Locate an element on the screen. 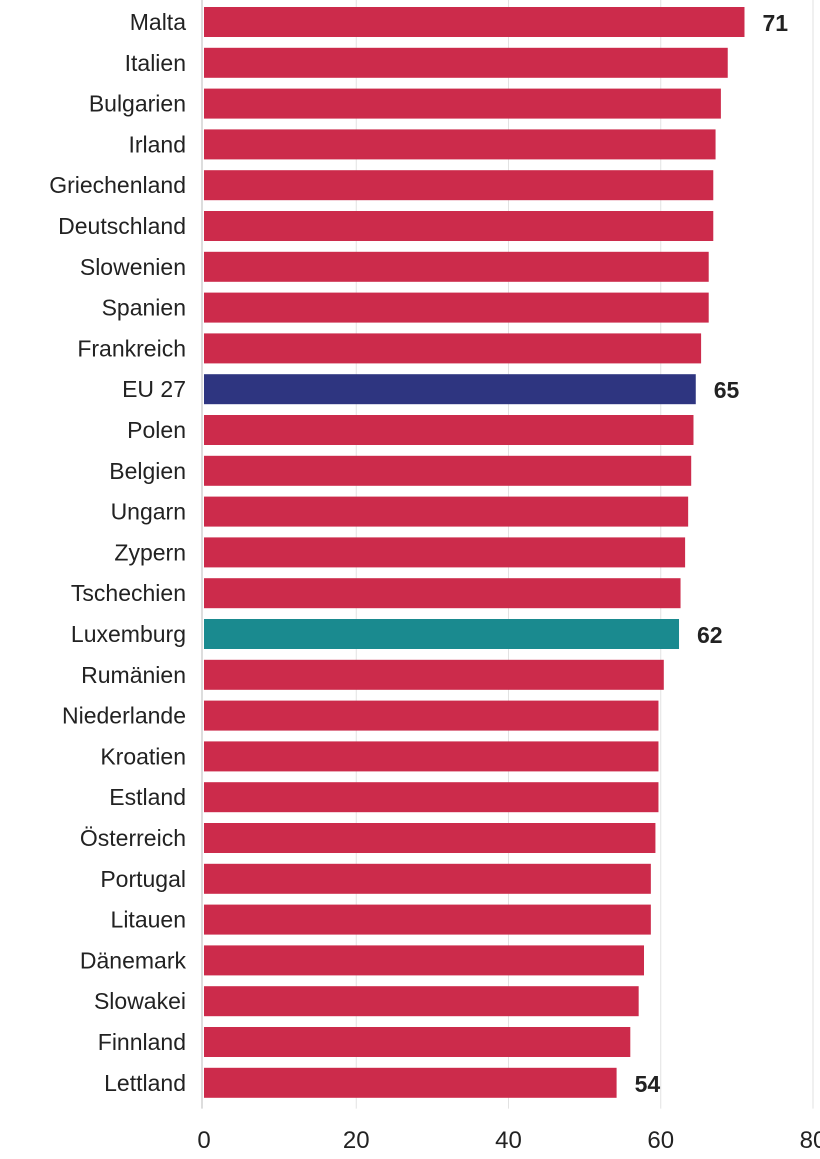  category-label: Spanien is located at coordinates (144, 308).